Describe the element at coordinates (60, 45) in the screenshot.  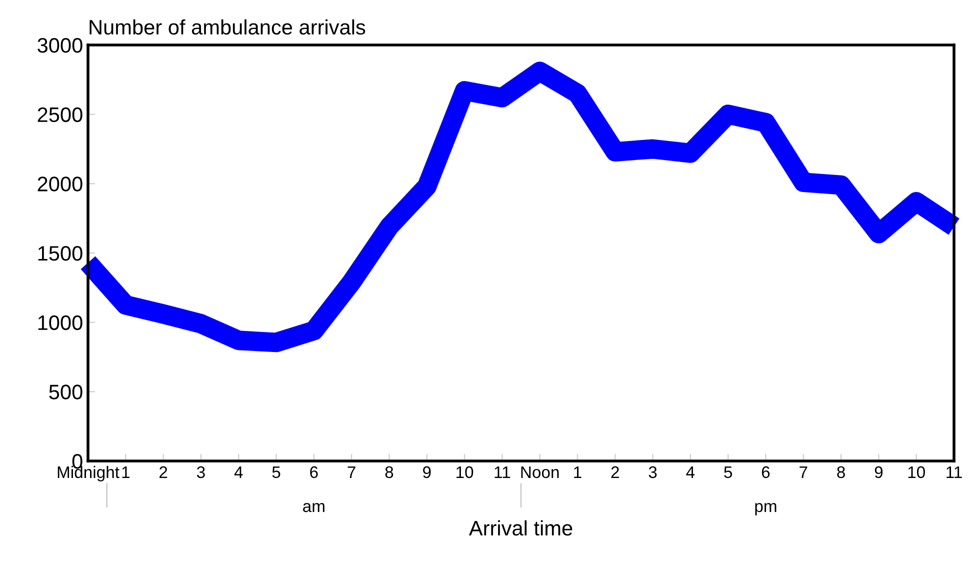
I see `y-tick-label: 3000` at that location.